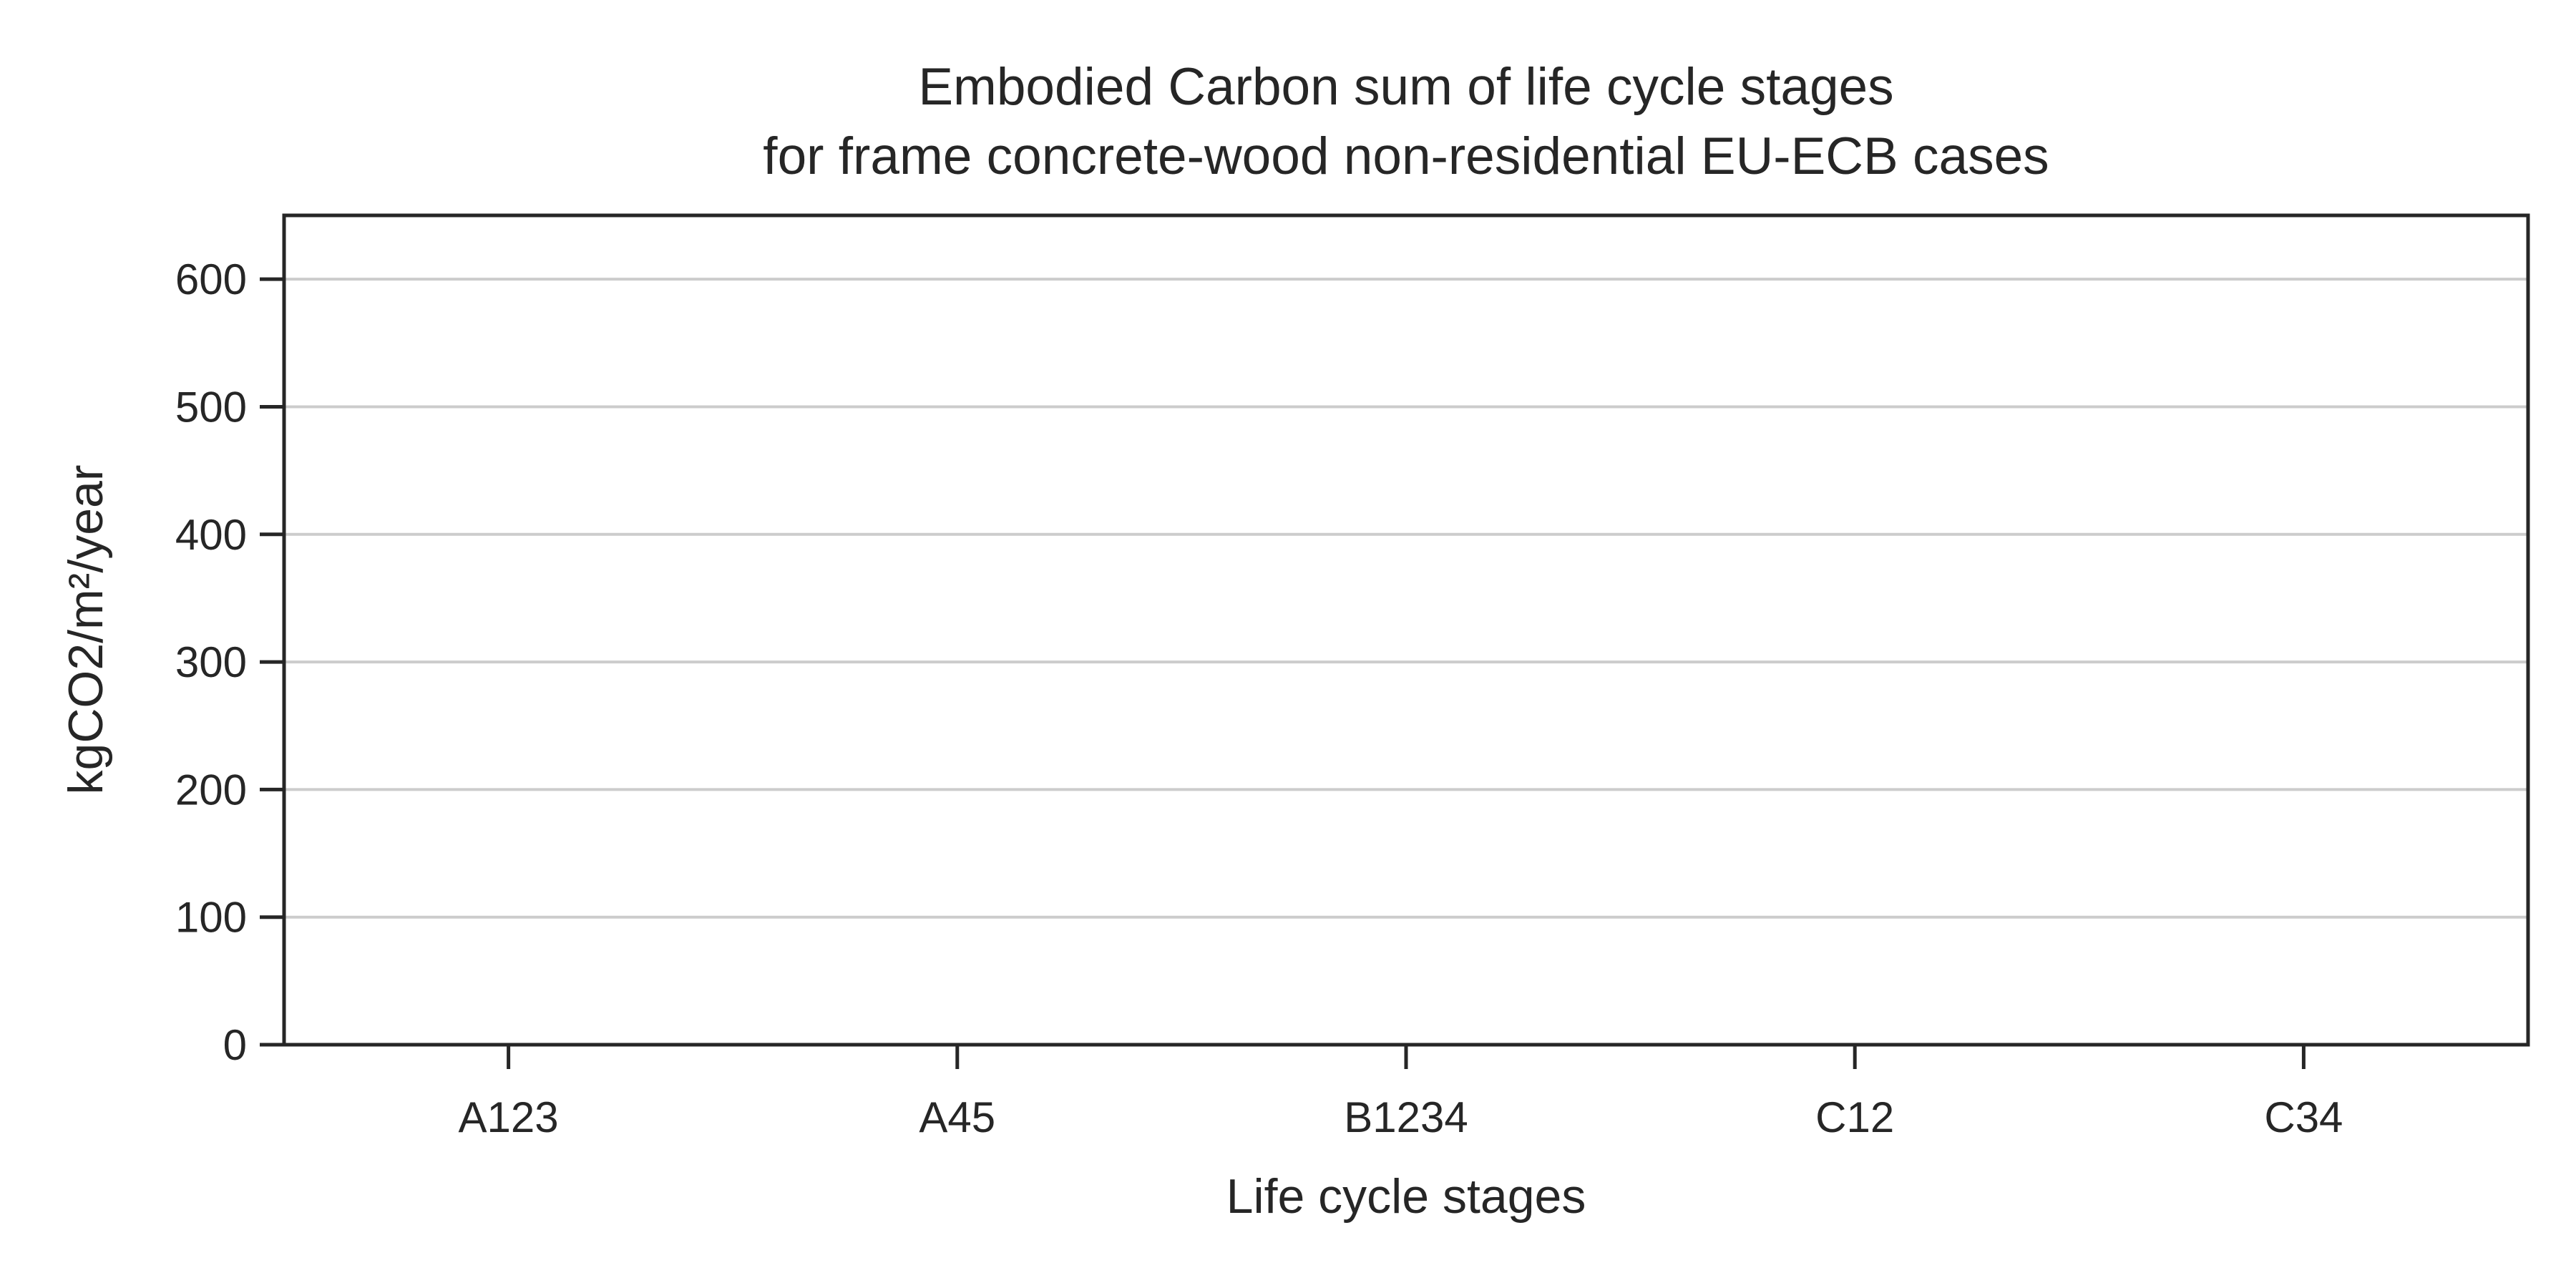 The height and width of the screenshot is (1288, 2576). I want to click on y-axis-label: kgCO2/m²/year, so click(86, 630).